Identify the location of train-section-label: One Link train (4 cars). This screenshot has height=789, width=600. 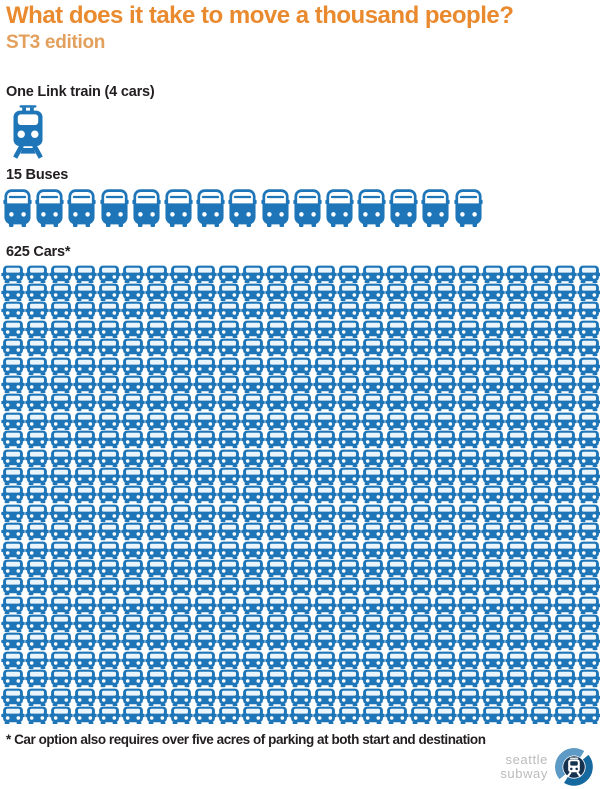
(80, 92).